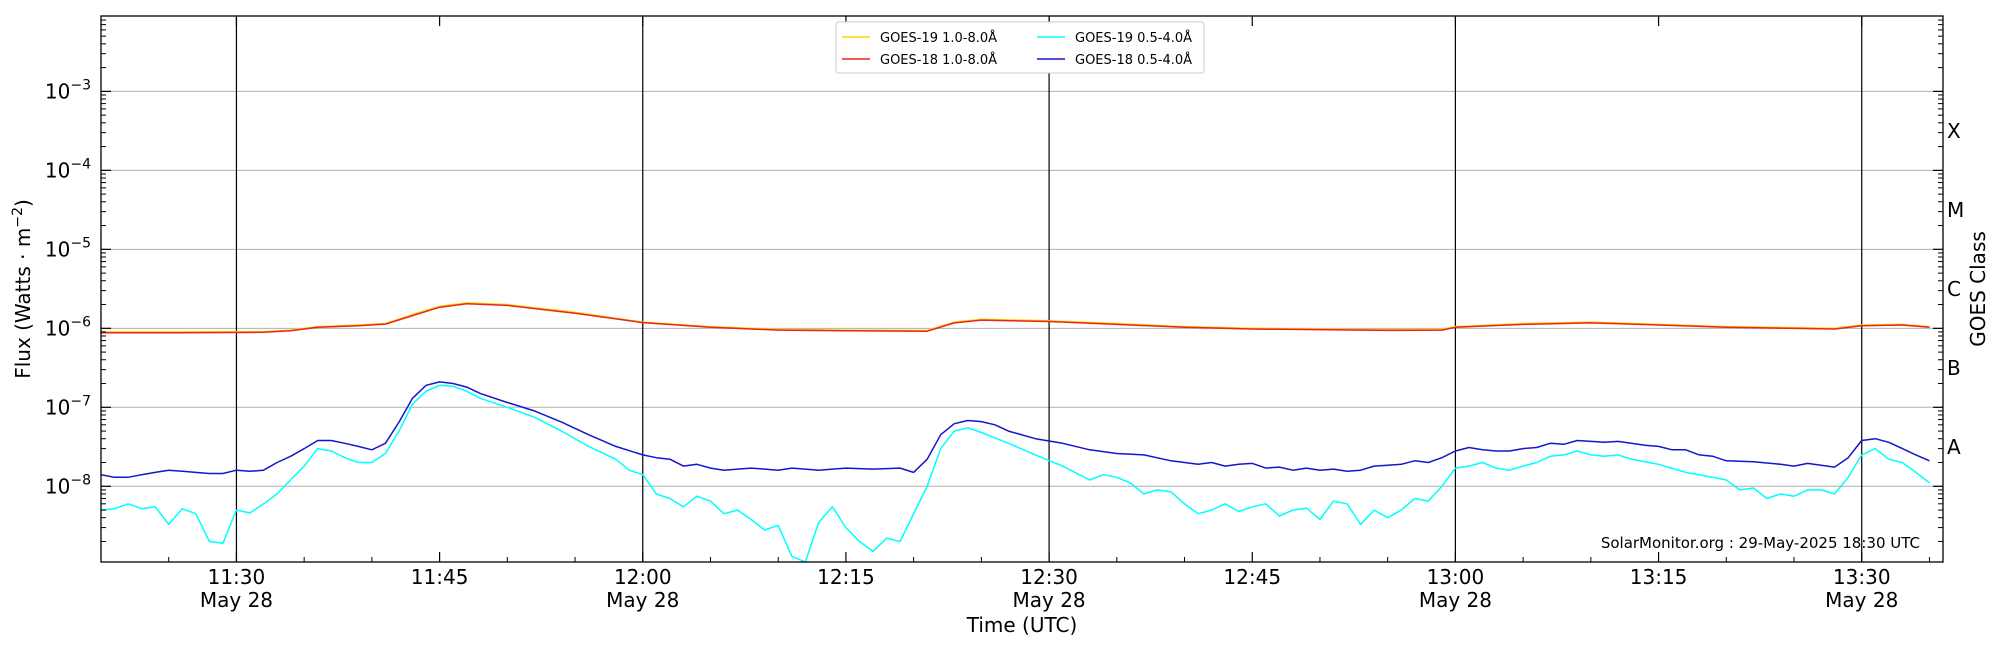 This screenshot has width=2000, height=650. Describe the element at coordinates (938, 38) in the screenshot. I see `legend-label-goes19-long: GOES-19 1.0-8.0Å` at that location.